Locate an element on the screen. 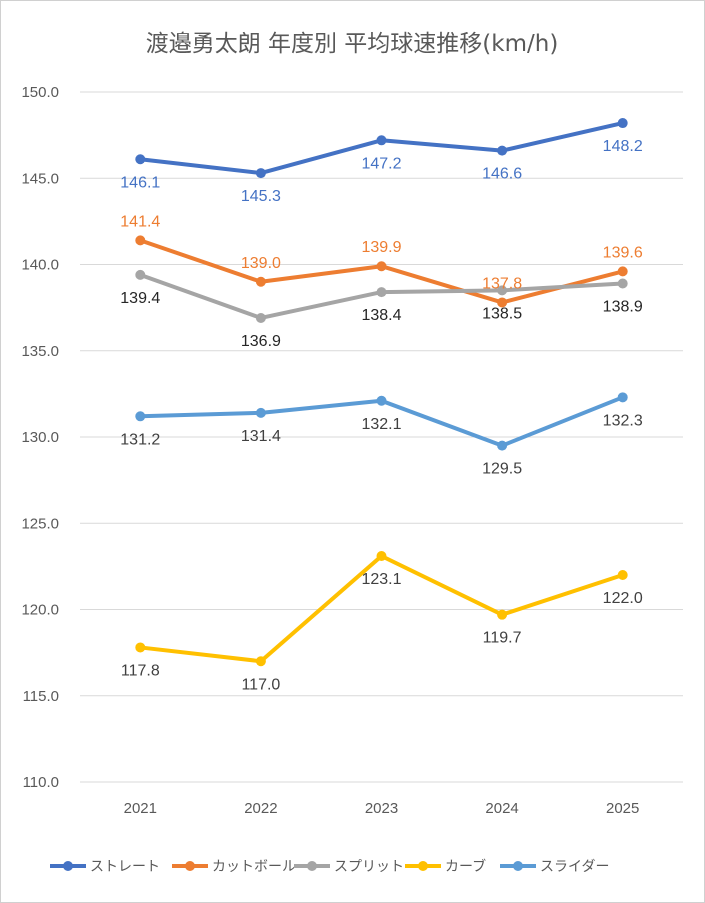 This screenshot has width=705, height=903. data-label: 141.4 is located at coordinates (140, 221).